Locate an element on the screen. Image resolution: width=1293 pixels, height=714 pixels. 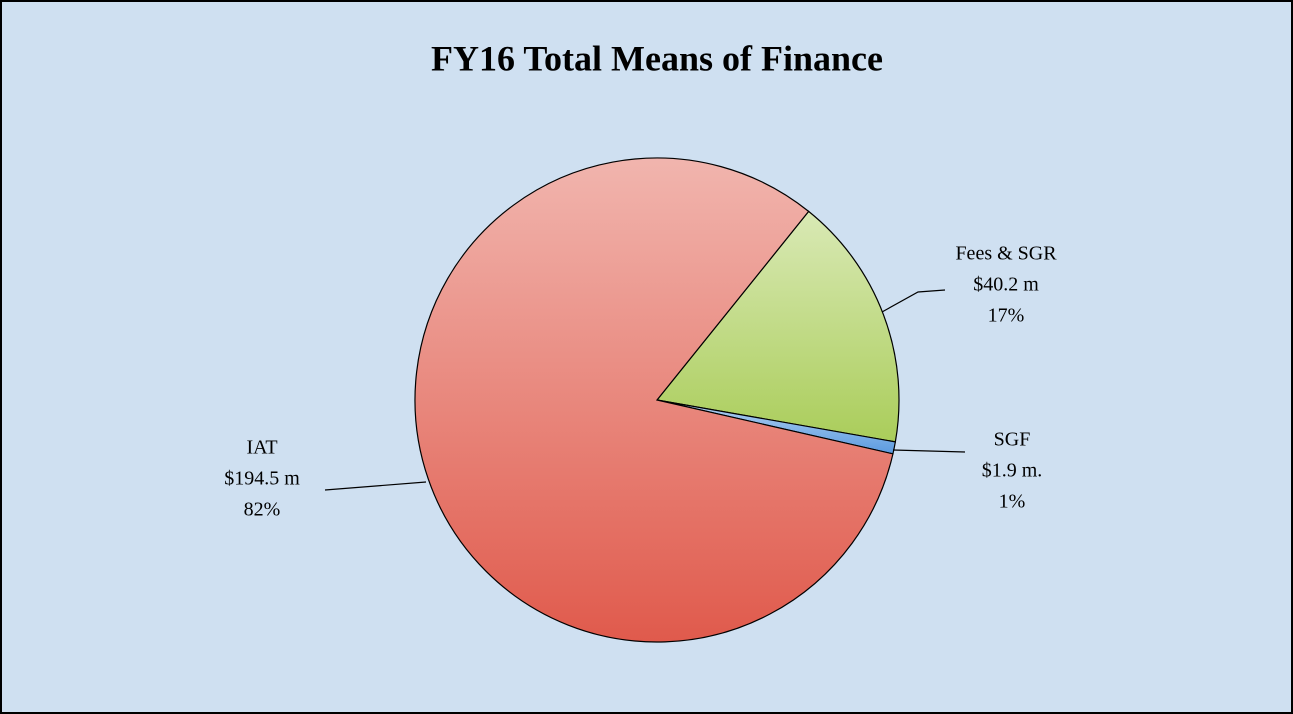
pie-slice is located at coordinates (777, 326).